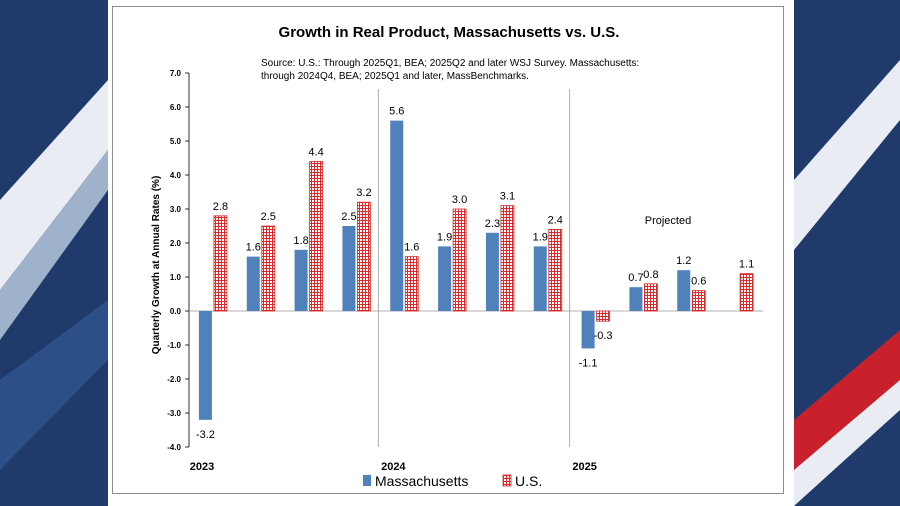 The width and height of the screenshot is (900, 506). I want to click on y-tick-label: -1.0, so click(174, 345).